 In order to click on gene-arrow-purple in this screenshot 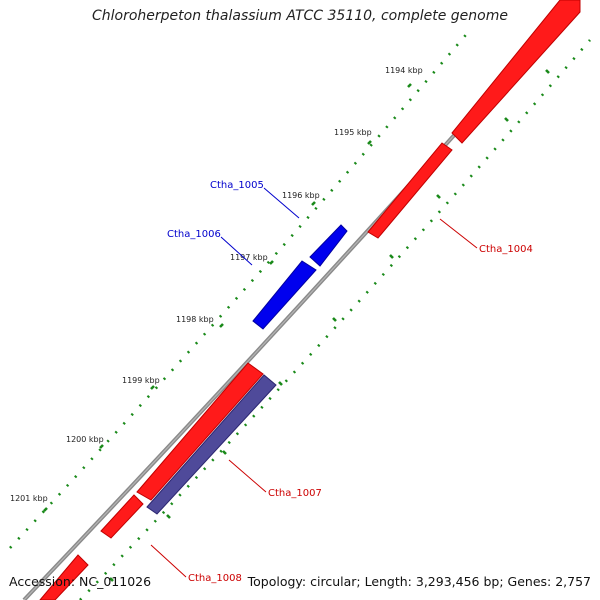, I will do `click(211, 444)`.